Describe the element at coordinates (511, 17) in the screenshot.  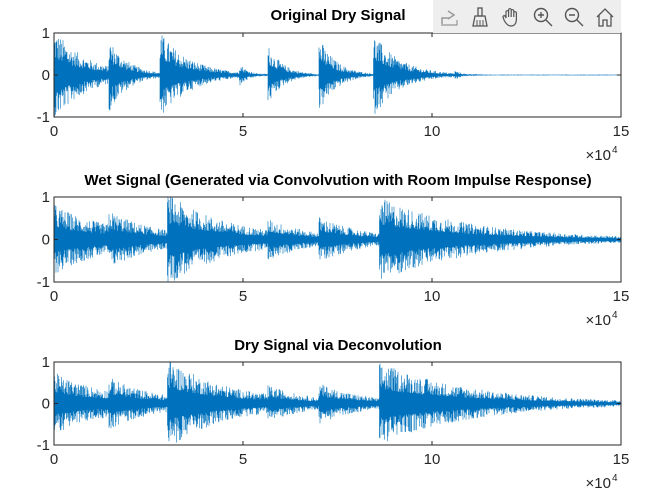
I see `pan-hand-icon` at that location.